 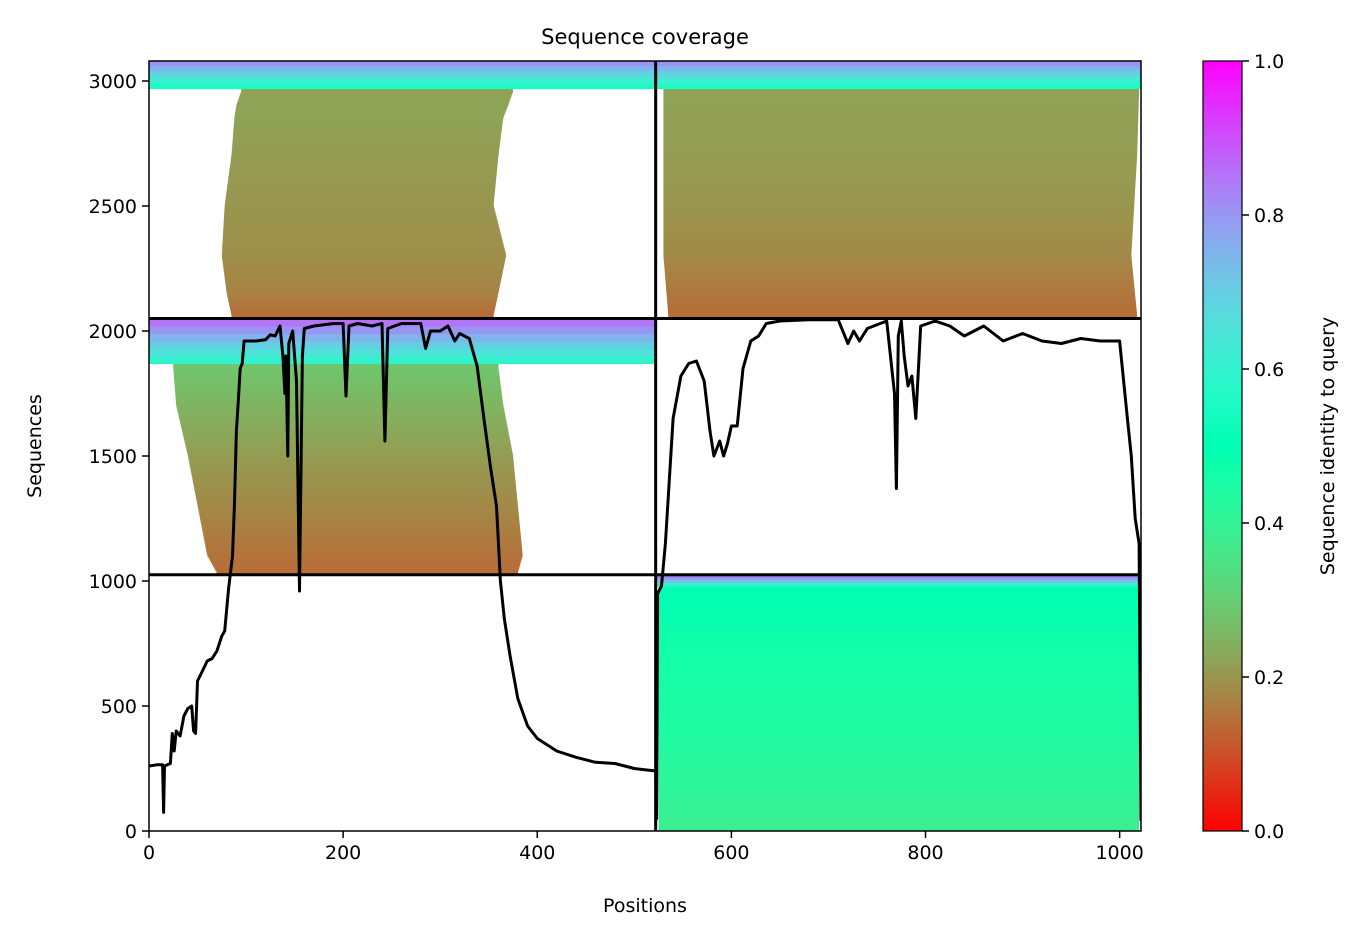 I want to click on block-chain_1_block_b, so click(x=402, y=447).